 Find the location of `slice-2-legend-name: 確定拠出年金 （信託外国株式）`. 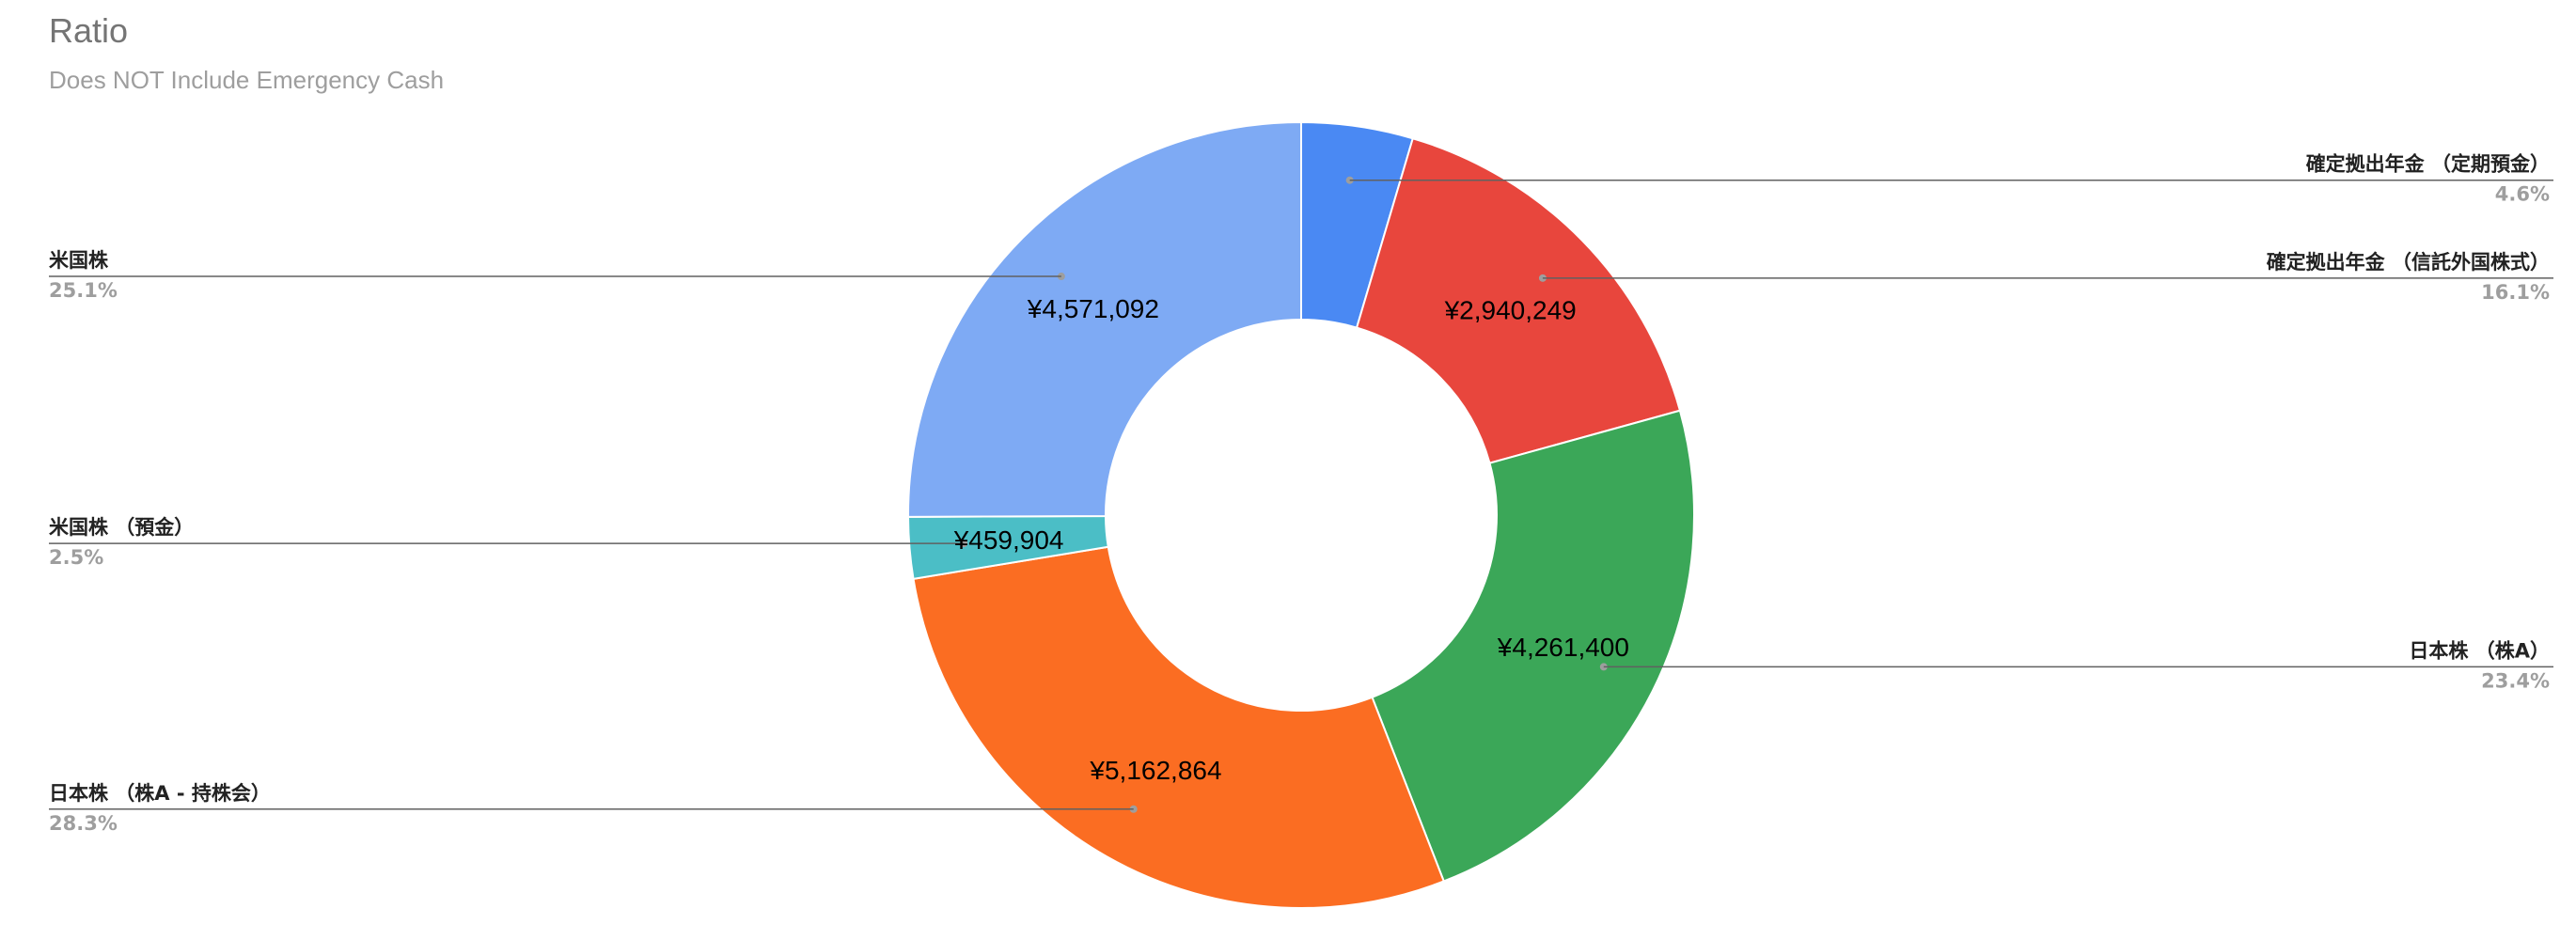

slice-2-legend-name: 確定拠出年金 （信託外国株式） is located at coordinates (2409, 262).